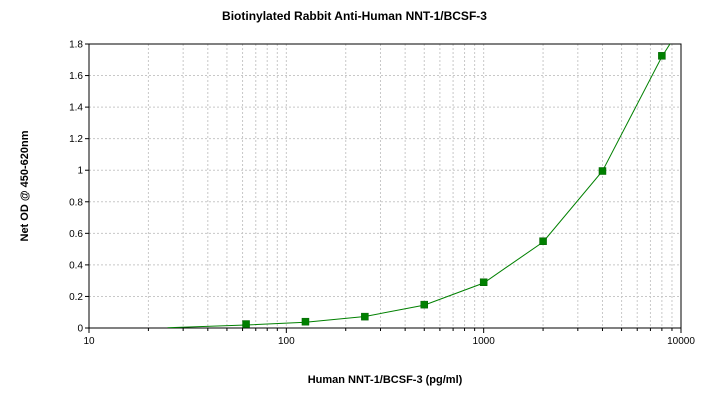  I want to click on x-tick-label: 1000, so click(484, 341).